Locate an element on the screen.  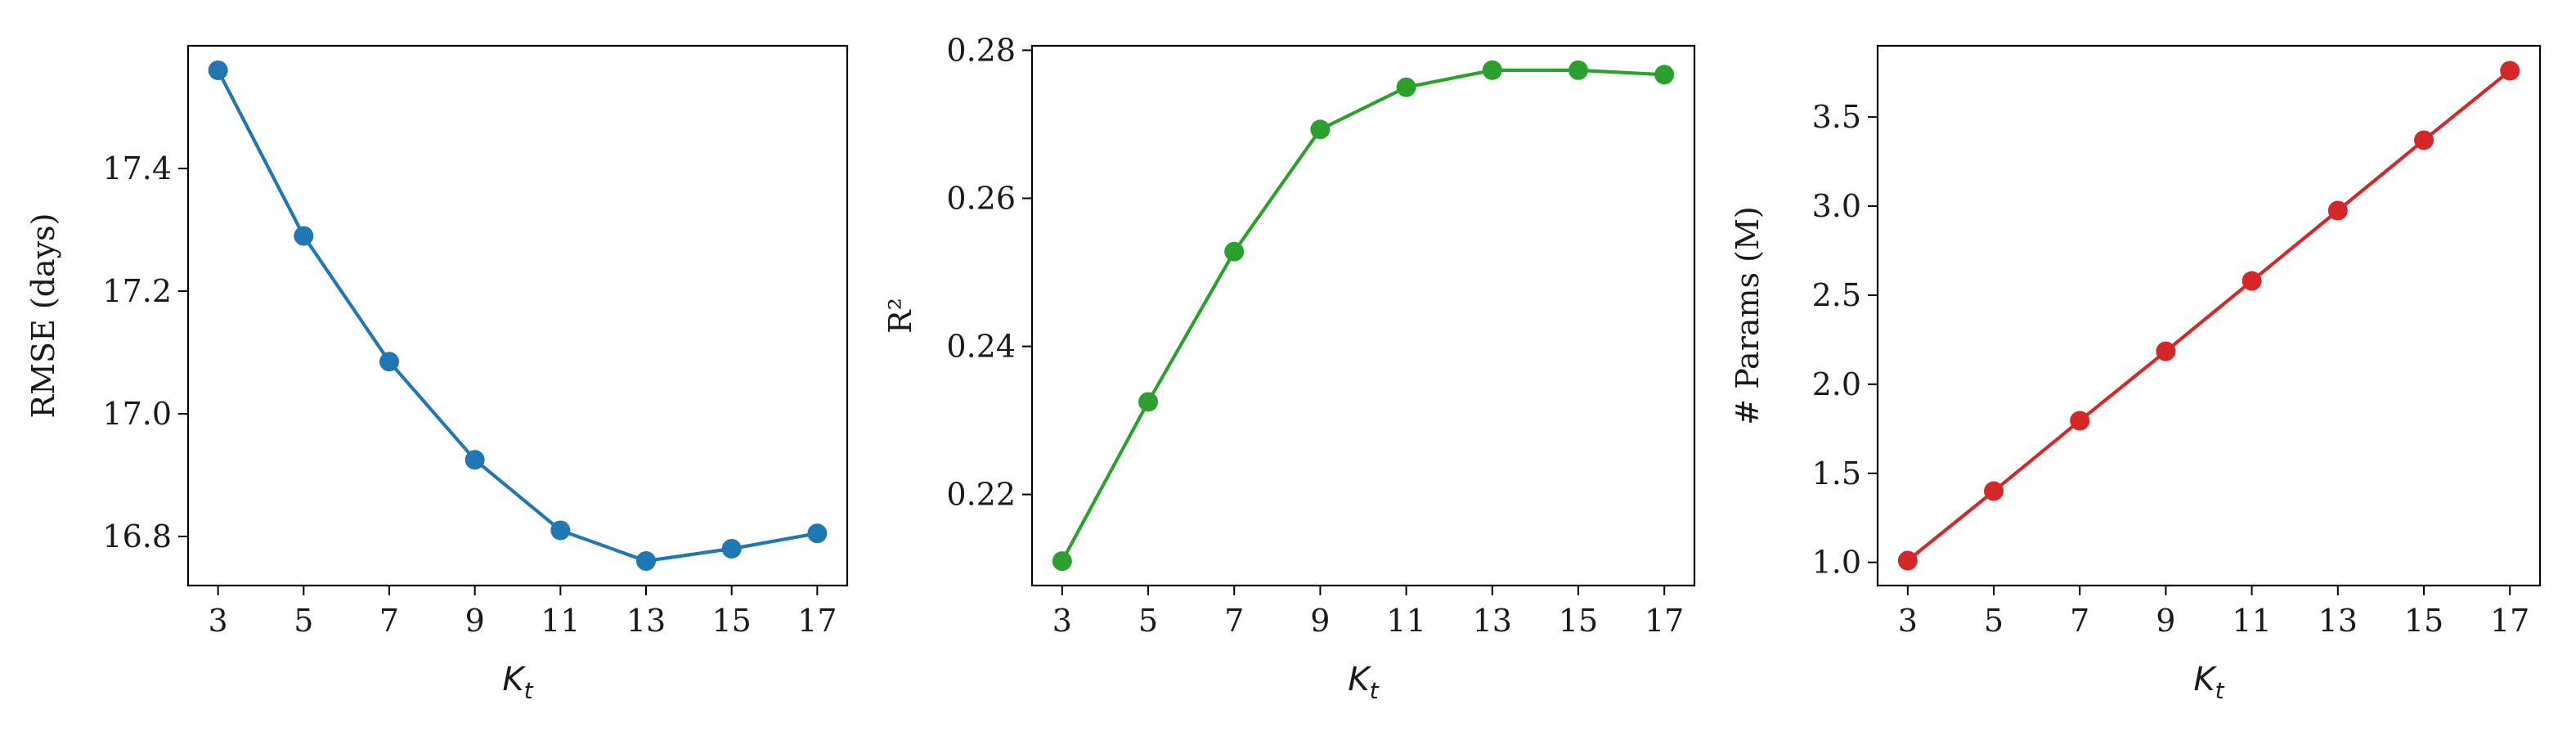
y-tick-label: 1.0 is located at coordinates (1836, 563).